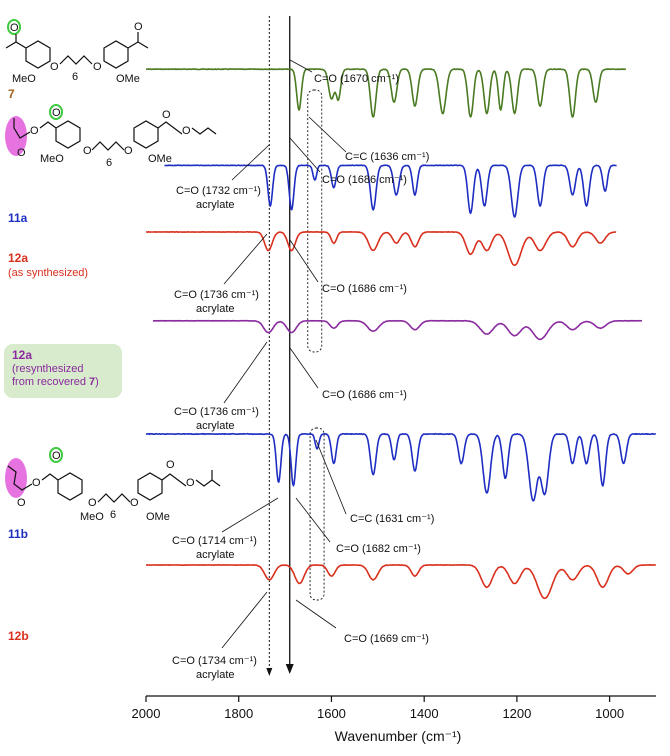 The image size is (670, 756). What do you see at coordinates (22, 355) in the screenshot?
I see `label-12a-resynth: 12a` at bounding box center [22, 355].